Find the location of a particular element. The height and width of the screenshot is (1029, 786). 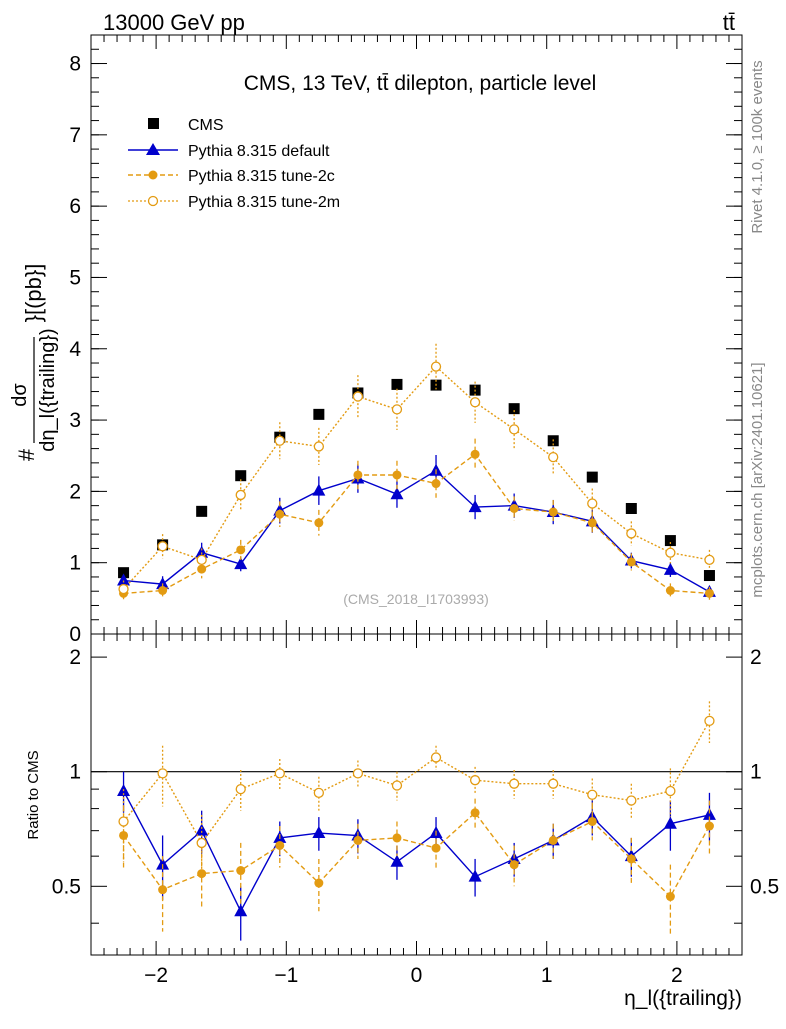

x-tick-label: −1 is located at coordinates (286, 975).